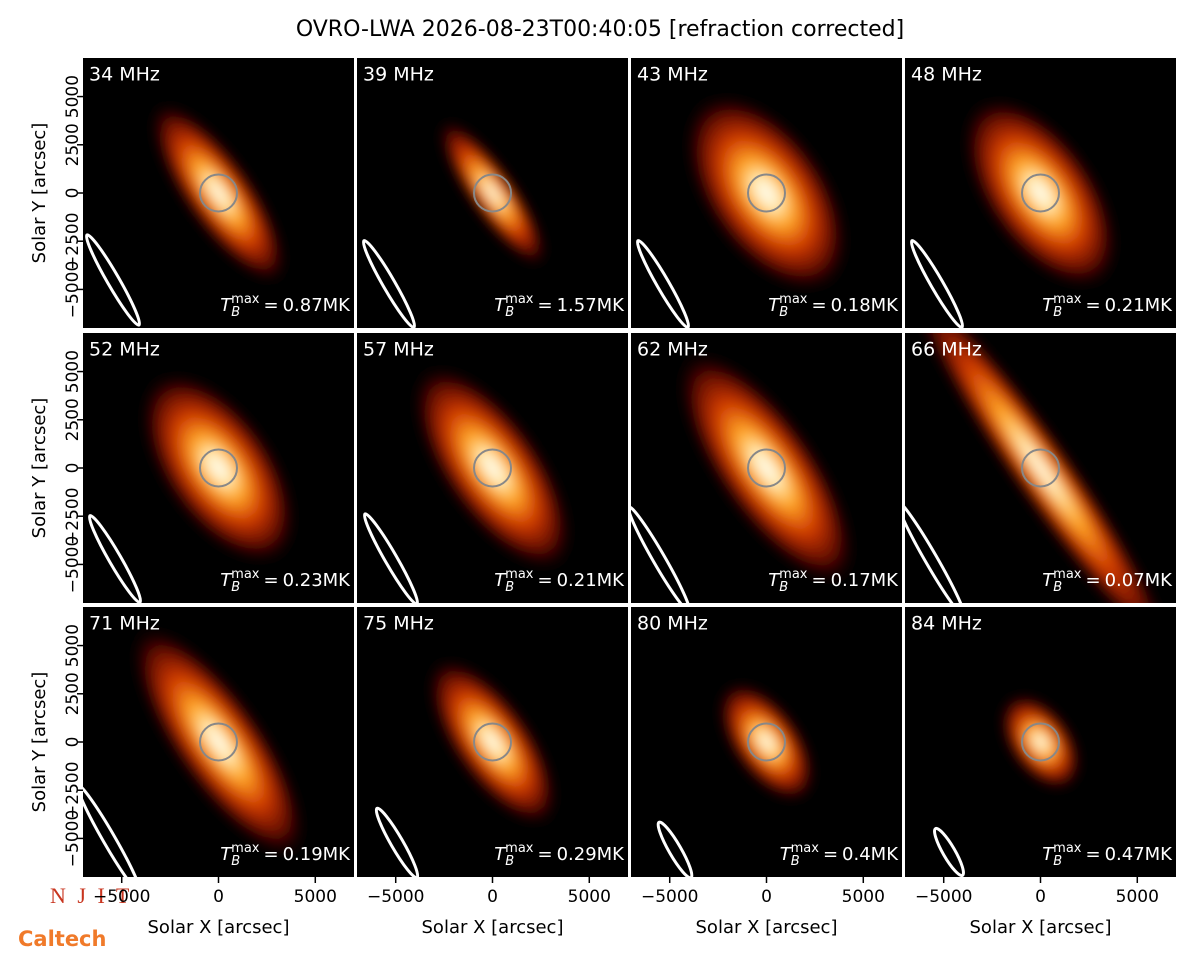  I want to click on freq-label: 48 MHz, so click(946, 75).